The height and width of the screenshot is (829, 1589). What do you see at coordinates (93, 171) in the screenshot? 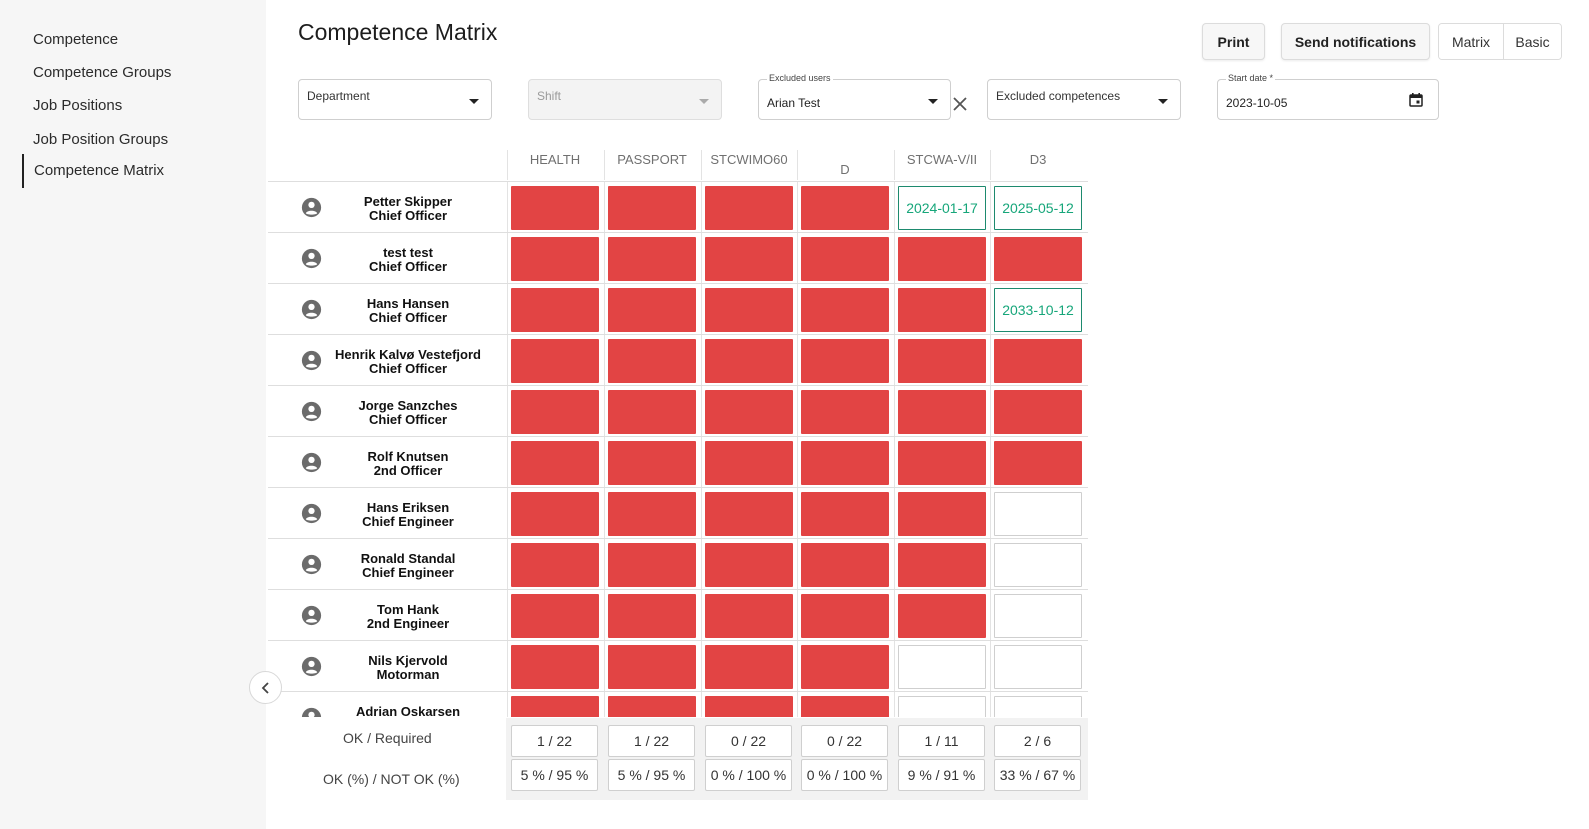
I see `sidebar-item-competence-matrix: Competence Matrix` at bounding box center [93, 171].